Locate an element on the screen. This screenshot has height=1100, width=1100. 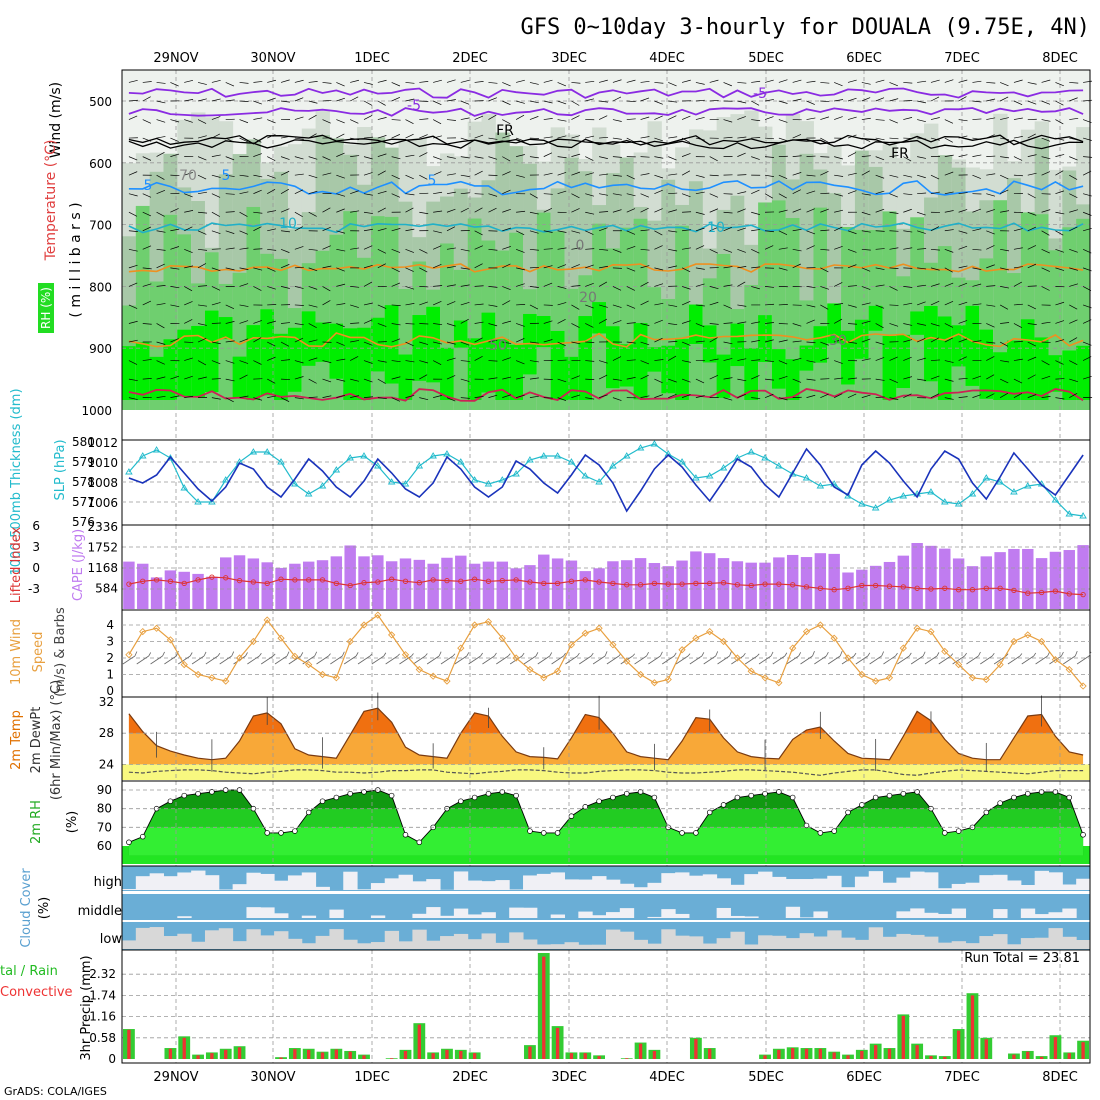
slp-tick-label: 1010 is located at coordinates (102, 463).